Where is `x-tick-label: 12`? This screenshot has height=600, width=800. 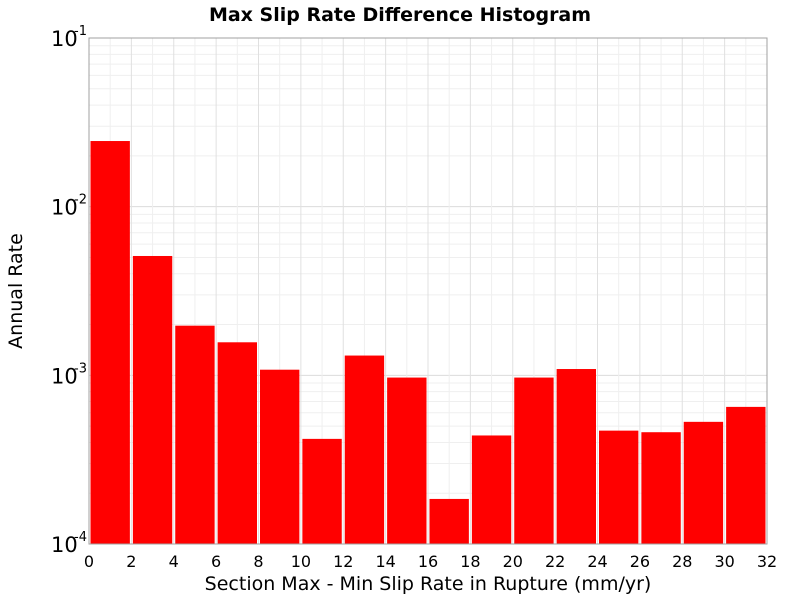 x-tick-label: 12 is located at coordinates (343, 561).